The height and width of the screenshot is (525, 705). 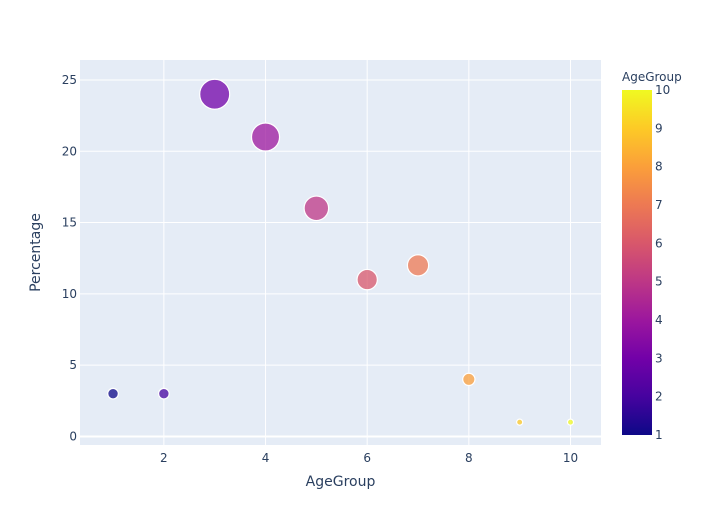 What do you see at coordinates (662, 262) in the screenshot?
I see `colorbar-ticks: 1 2 3 4 5 6 7 8 9 10` at bounding box center [662, 262].